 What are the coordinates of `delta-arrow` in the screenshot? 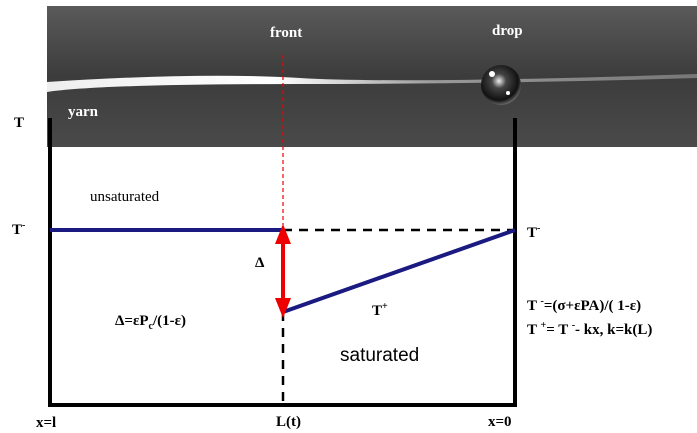 It's located at (283, 271).